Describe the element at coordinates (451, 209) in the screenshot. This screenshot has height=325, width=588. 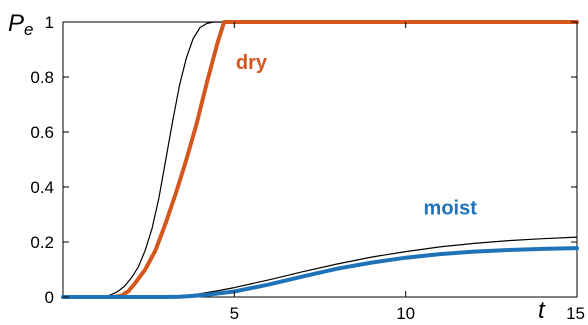
I see `annotation-moist: moist` at that location.